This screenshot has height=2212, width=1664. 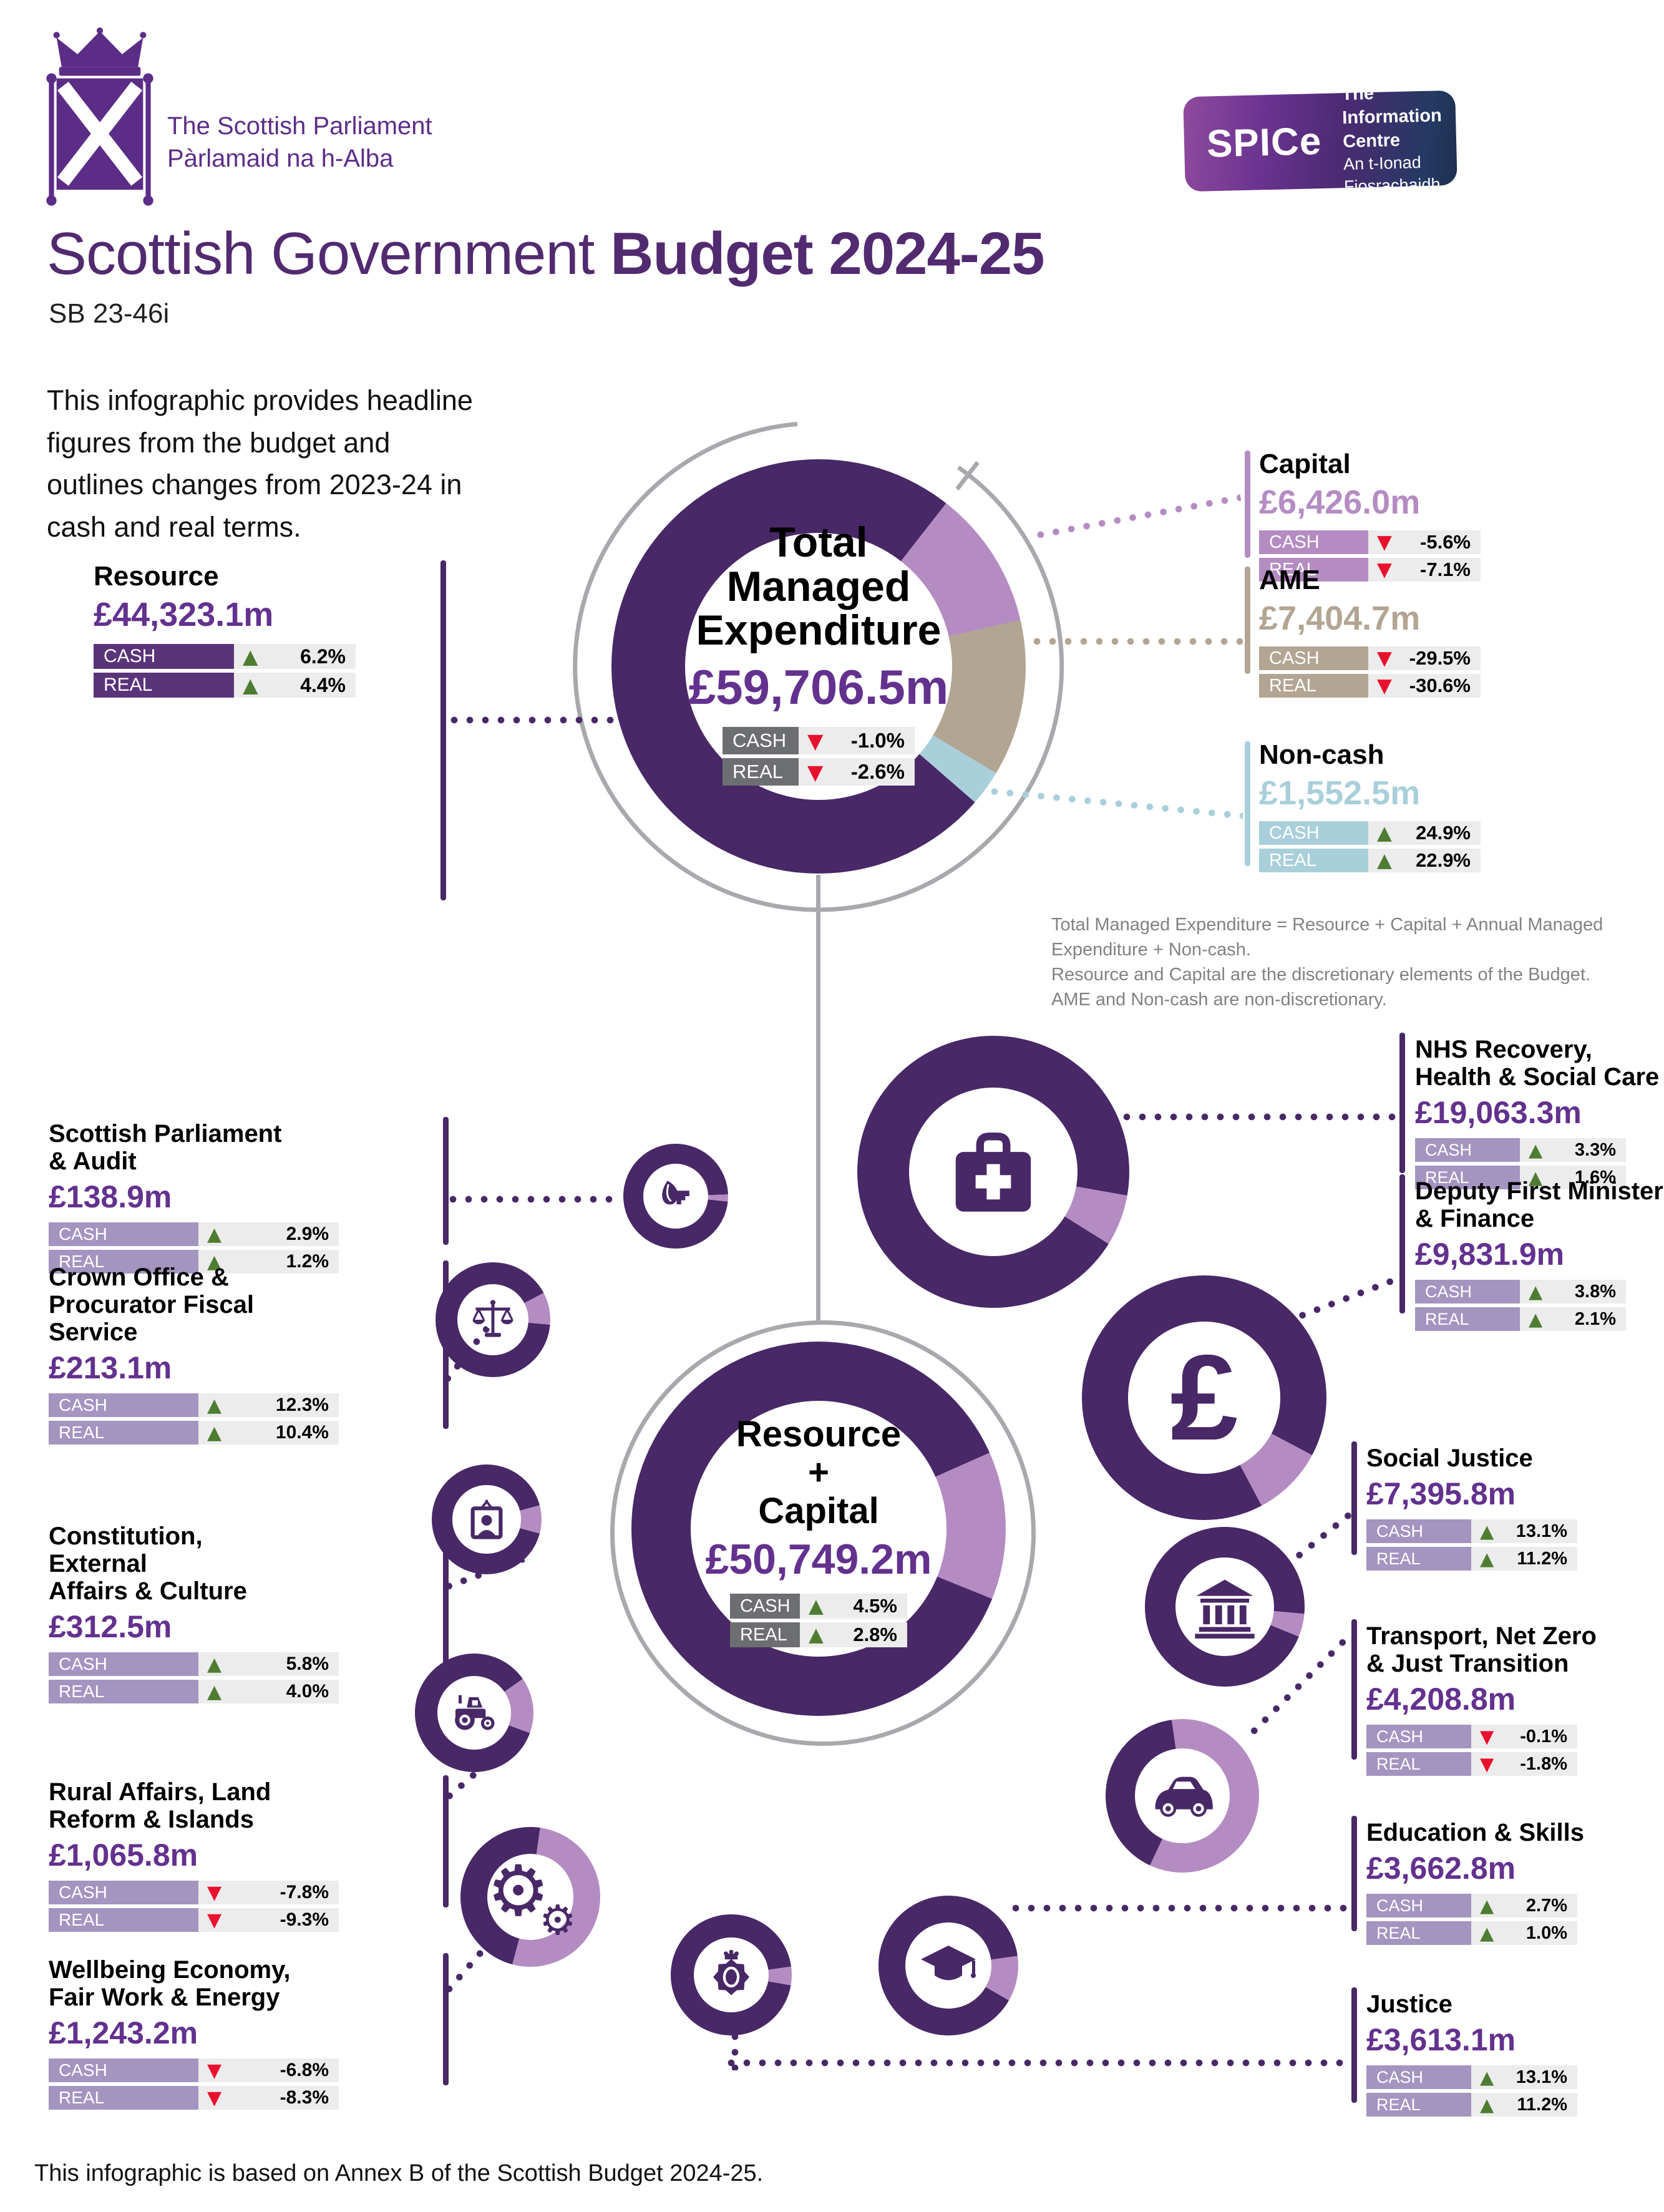 I want to click on spice-line2: An t-Ionad Fiosrachaidh, so click(x=1392, y=174).